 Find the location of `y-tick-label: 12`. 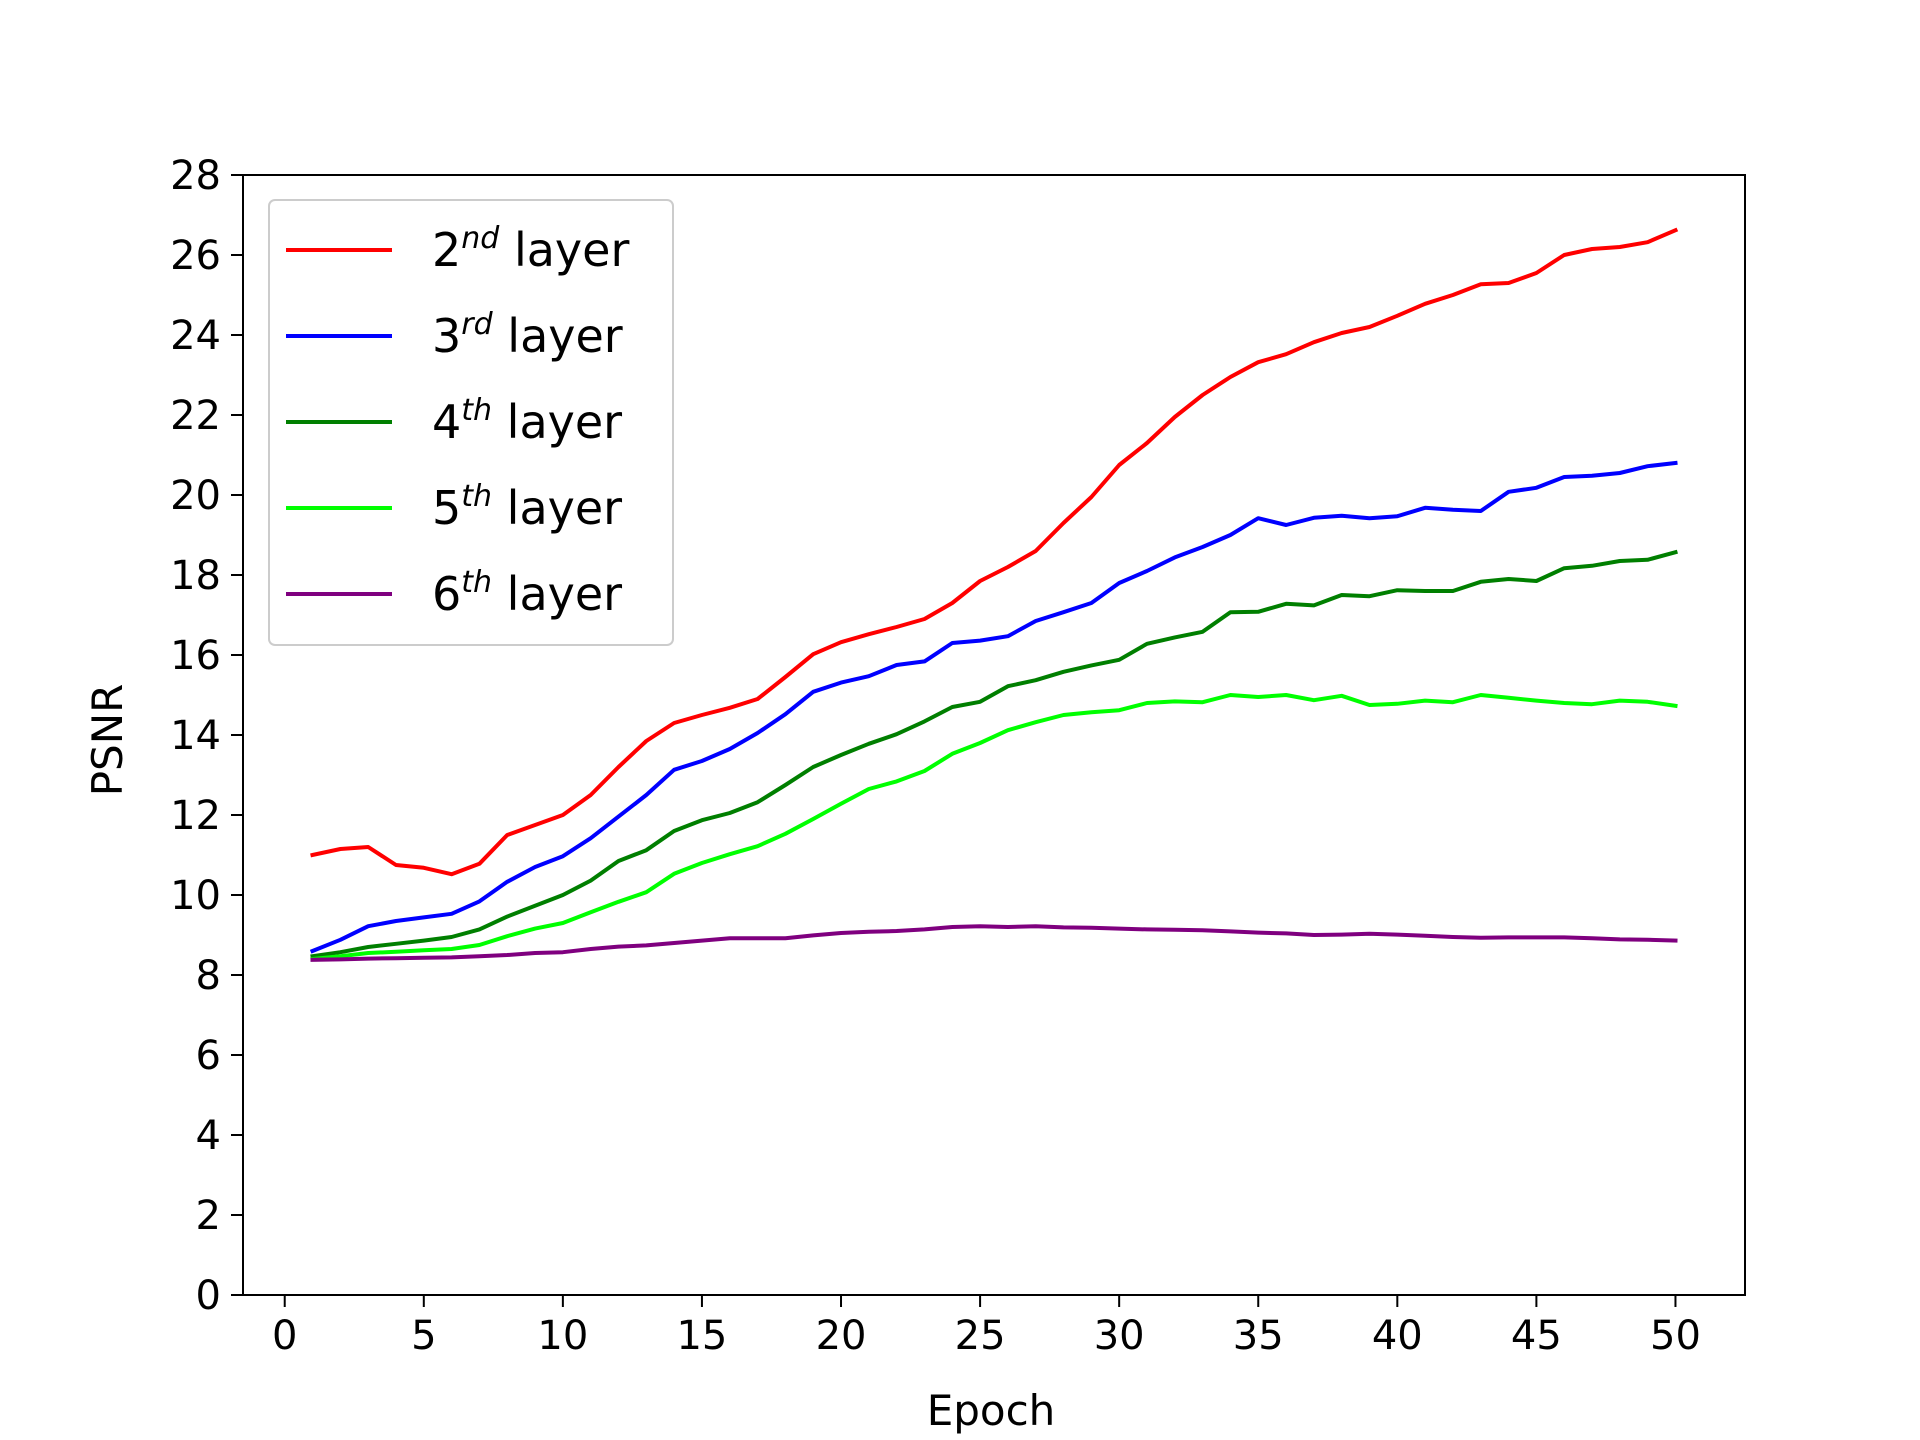

y-tick-label: 12 is located at coordinates (195, 816).